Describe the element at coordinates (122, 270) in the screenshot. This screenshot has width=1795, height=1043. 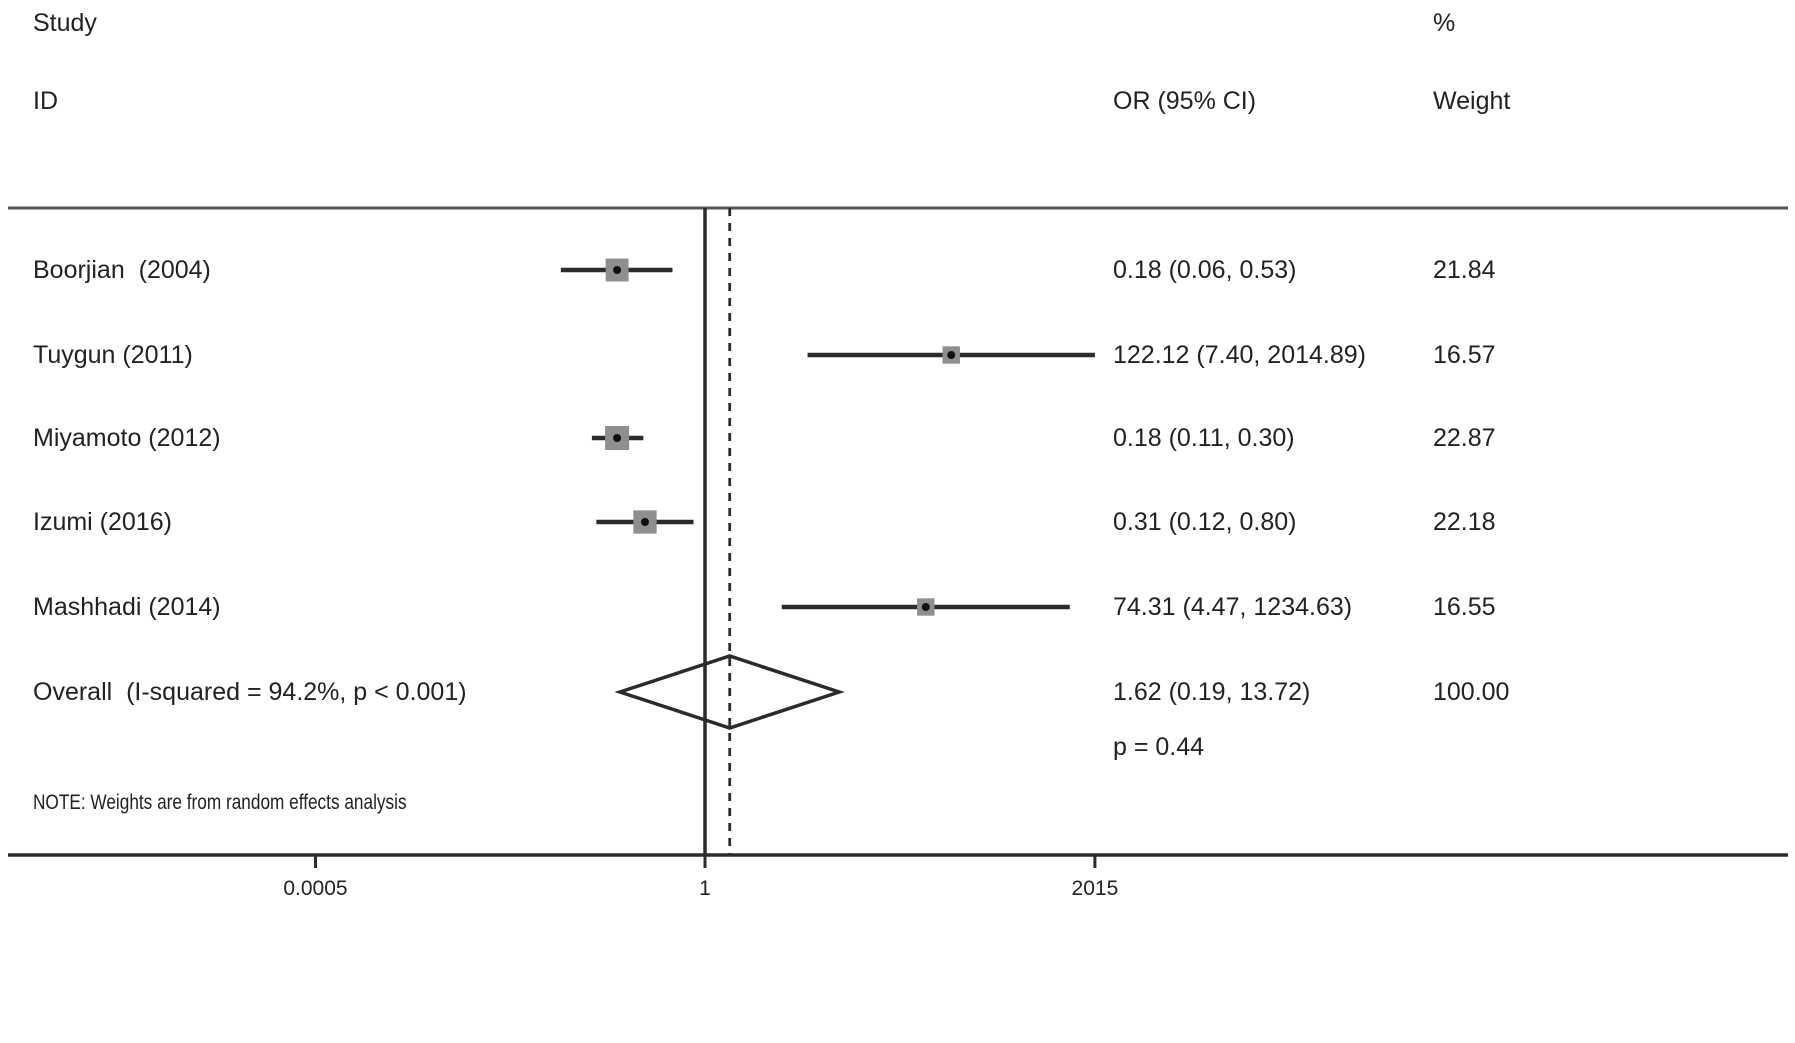
I see `study-label: Boorjian (2004)` at that location.